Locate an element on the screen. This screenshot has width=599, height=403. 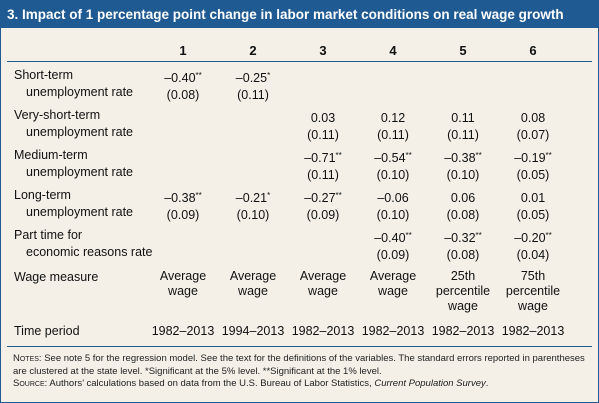
coefficient: –0.27** is located at coordinates (323, 197).